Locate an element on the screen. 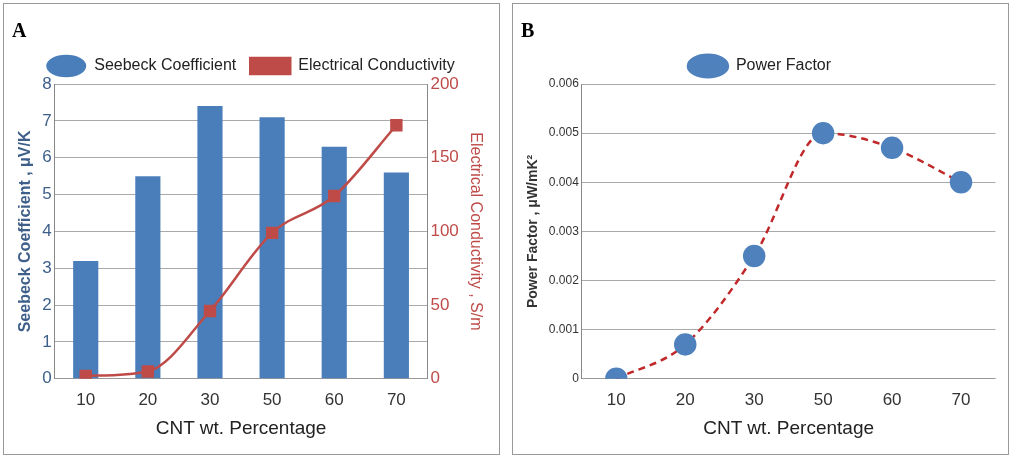 The image size is (1017, 461). y2-tick-label: 100 is located at coordinates (444, 231).